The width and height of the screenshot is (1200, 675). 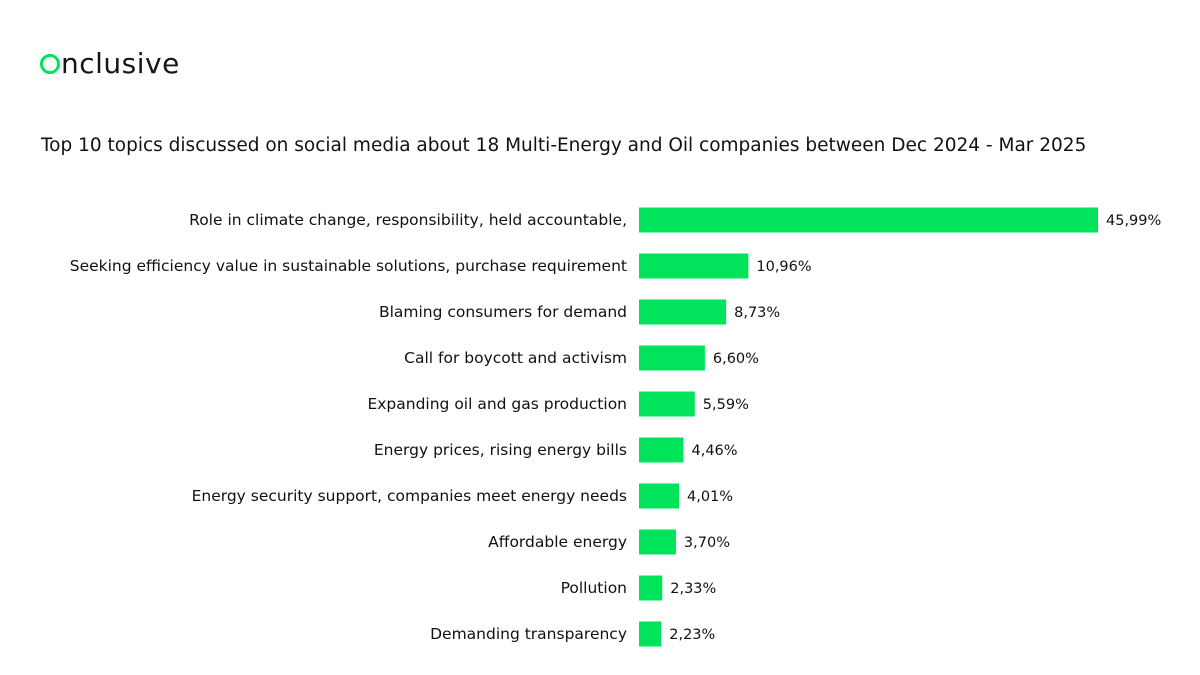 What do you see at coordinates (503, 312) in the screenshot?
I see `category-label: Blaming consumers for demand` at bounding box center [503, 312].